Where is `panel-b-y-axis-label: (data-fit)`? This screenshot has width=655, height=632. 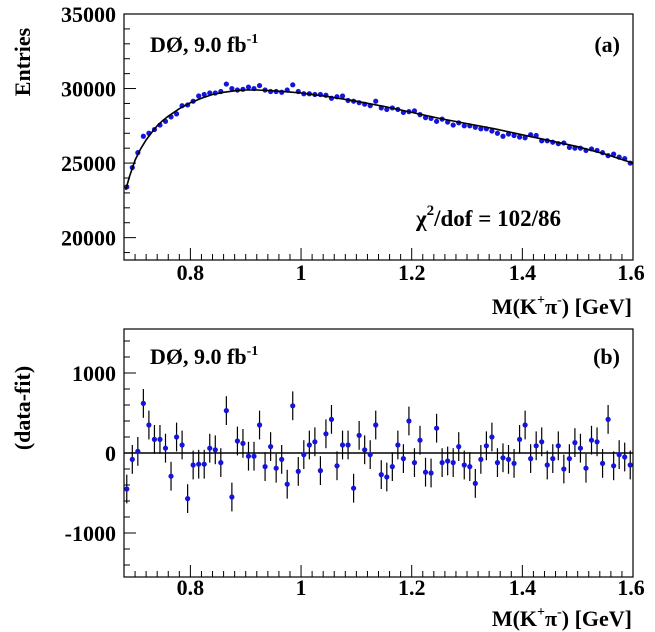
panel-b-y-axis-label: (data-fit) is located at coordinates (22, 408).